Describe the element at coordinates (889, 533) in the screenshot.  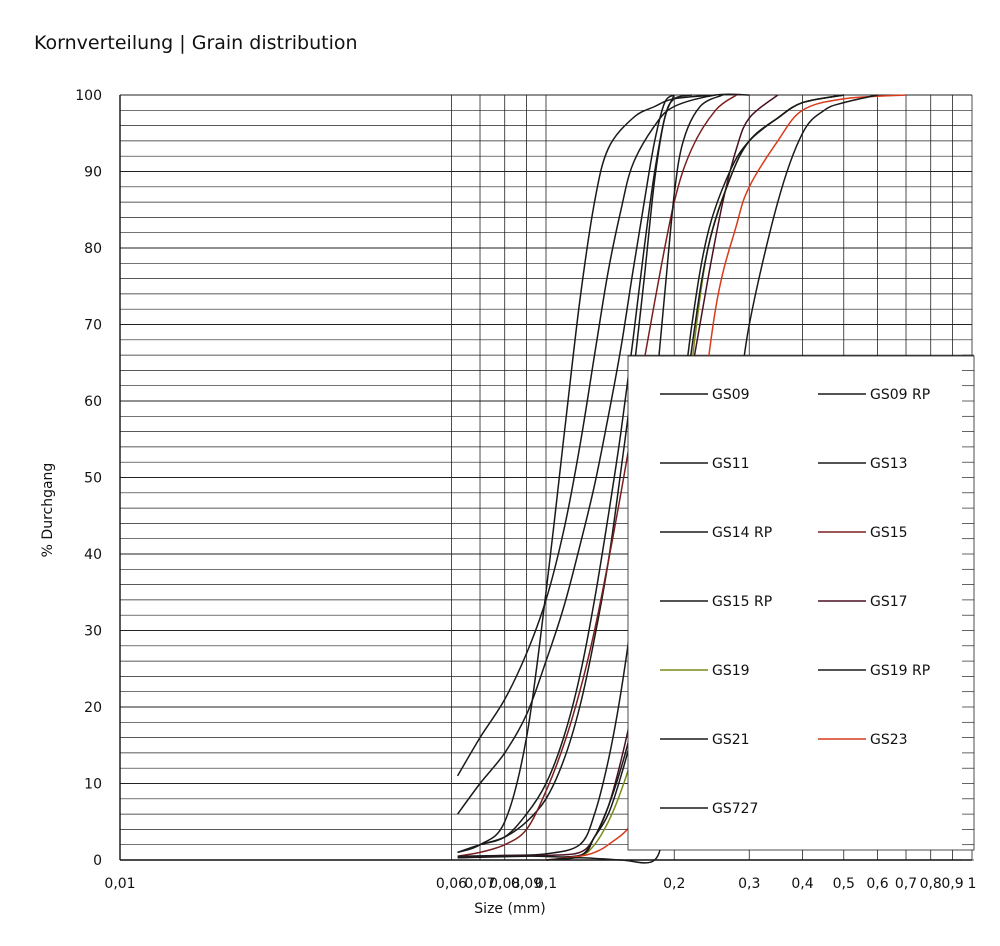
I see `legend-label-gs15: GS15` at that location.